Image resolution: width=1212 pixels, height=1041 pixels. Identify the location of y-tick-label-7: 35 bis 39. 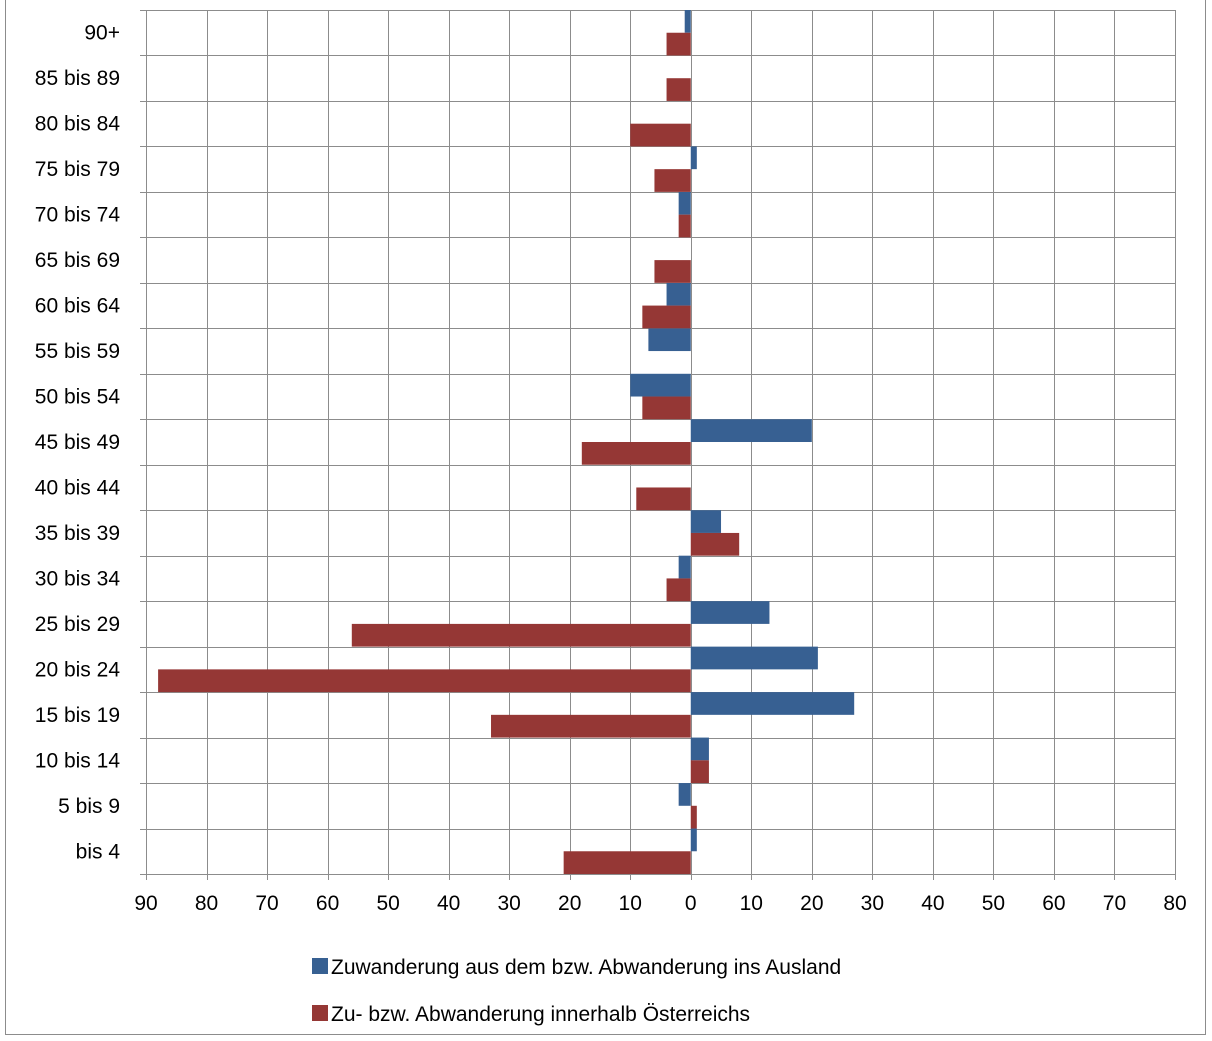
(77, 533).